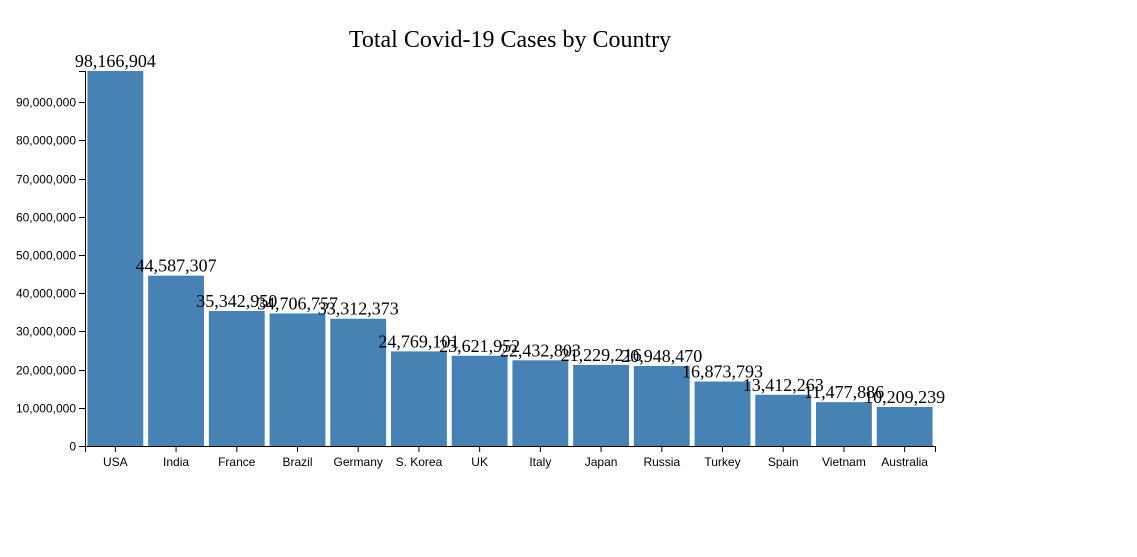 The width and height of the screenshot is (1137, 557). What do you see at coordinates (510, 40) in the screenshot?
I see `chart-title: Total Covid-19 Cases by Country` at bounding box center [510, 40].